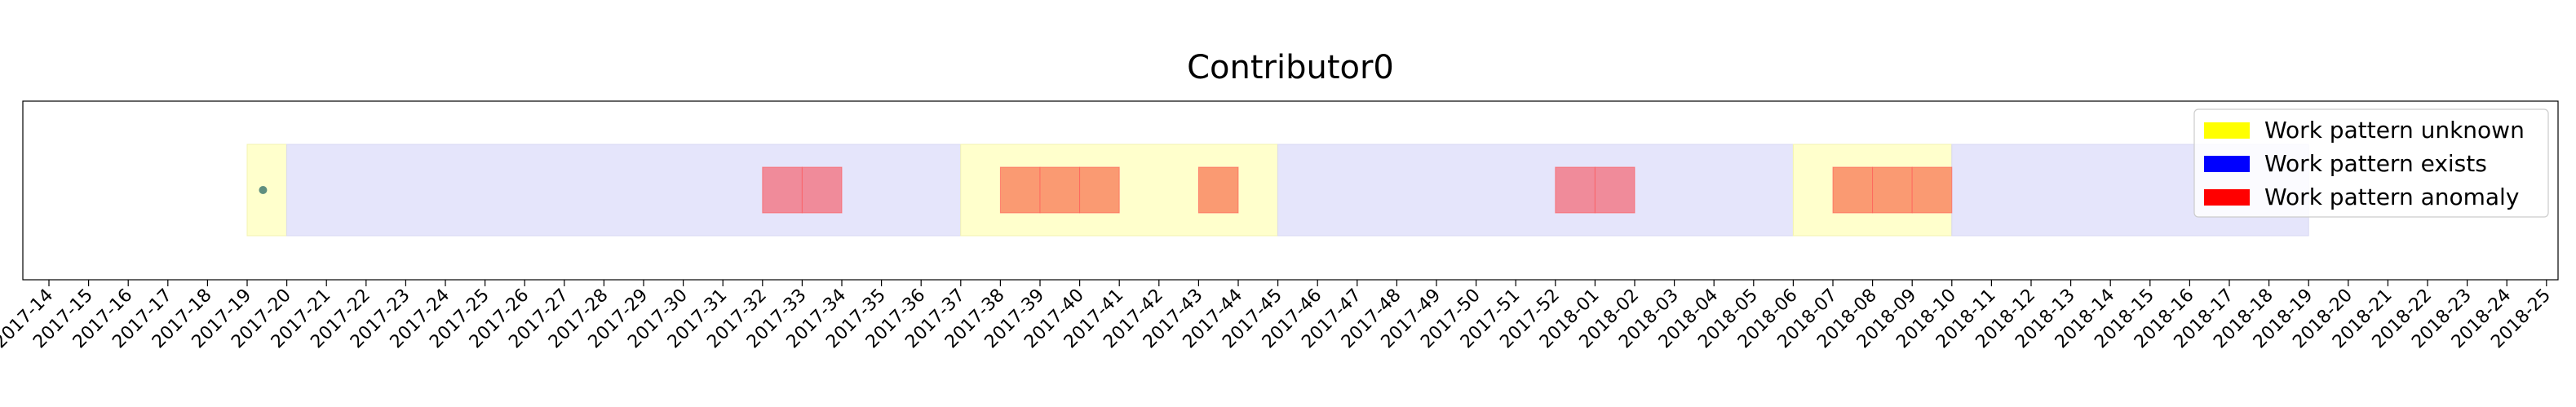 The height and width of the screenshot is (407, 2576). What do you see at coordinates (2391, 197) in the screenshot?
I see `legend-label: Work pattern anomaly` at bounding box center [2391, 197].